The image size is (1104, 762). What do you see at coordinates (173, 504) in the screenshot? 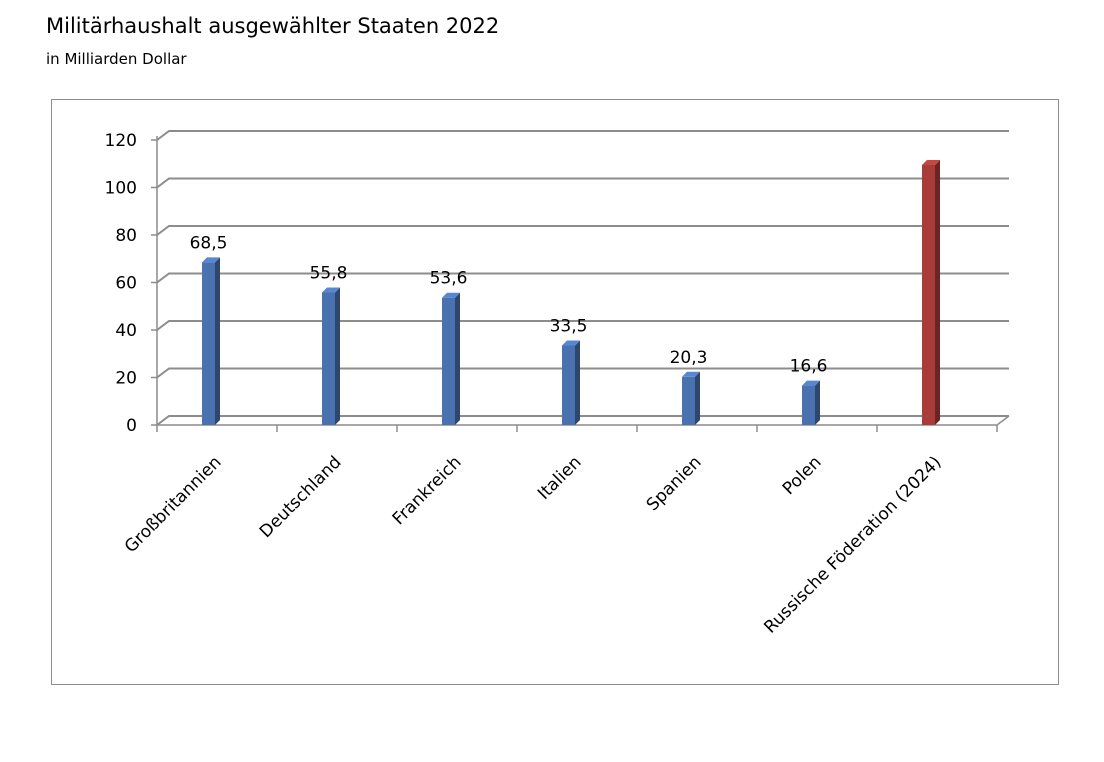
I see `x-category-label: Großbritannien` at bounding box center [173, 504].